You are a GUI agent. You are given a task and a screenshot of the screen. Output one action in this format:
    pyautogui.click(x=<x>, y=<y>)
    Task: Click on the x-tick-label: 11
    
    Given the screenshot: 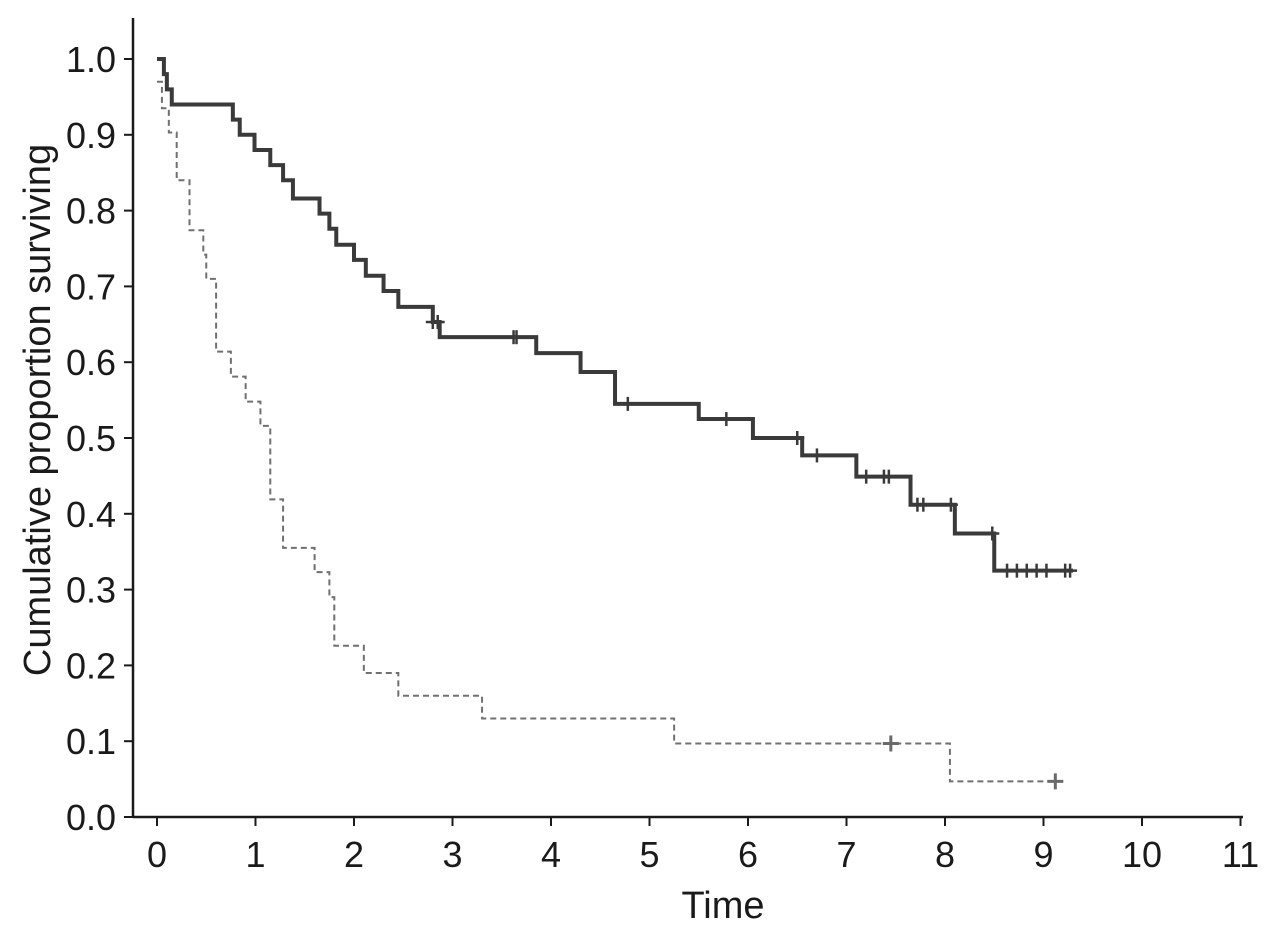 What is the action you would take?
    pyautogui.click(x=1240, y=854)
    